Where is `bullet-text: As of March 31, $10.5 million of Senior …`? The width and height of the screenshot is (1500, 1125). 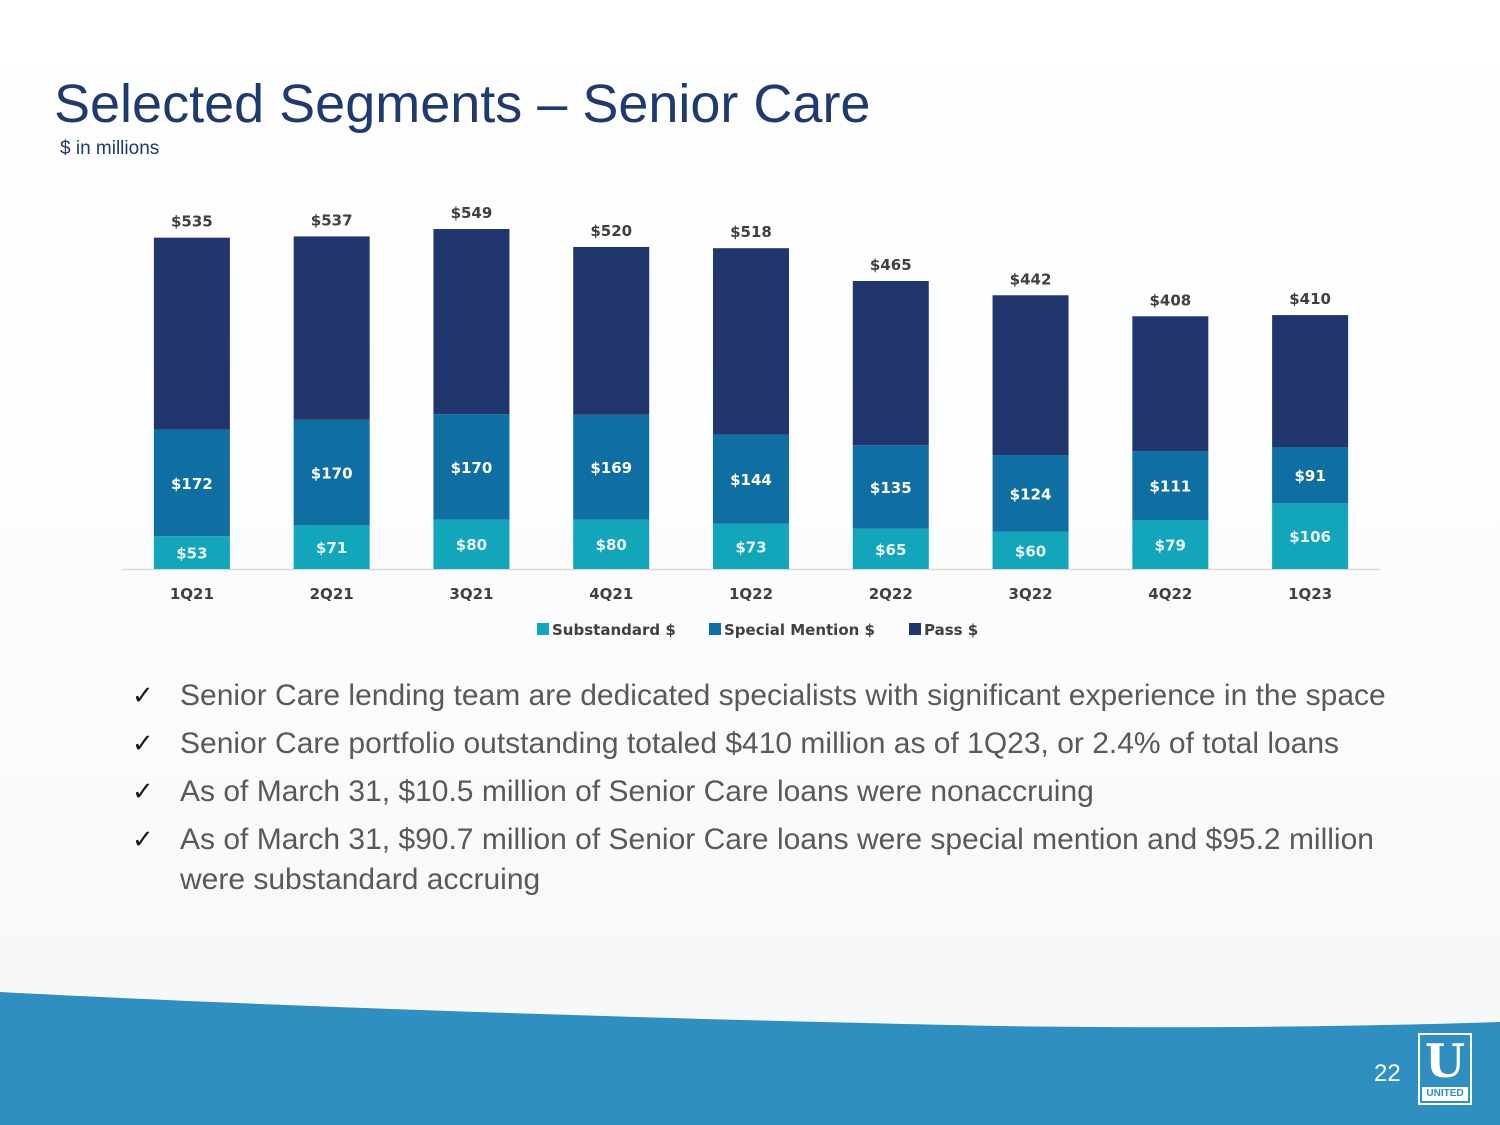 bullet-text: As of March 31, $10.5 million of Senior … is located at coordinates (637, 791).